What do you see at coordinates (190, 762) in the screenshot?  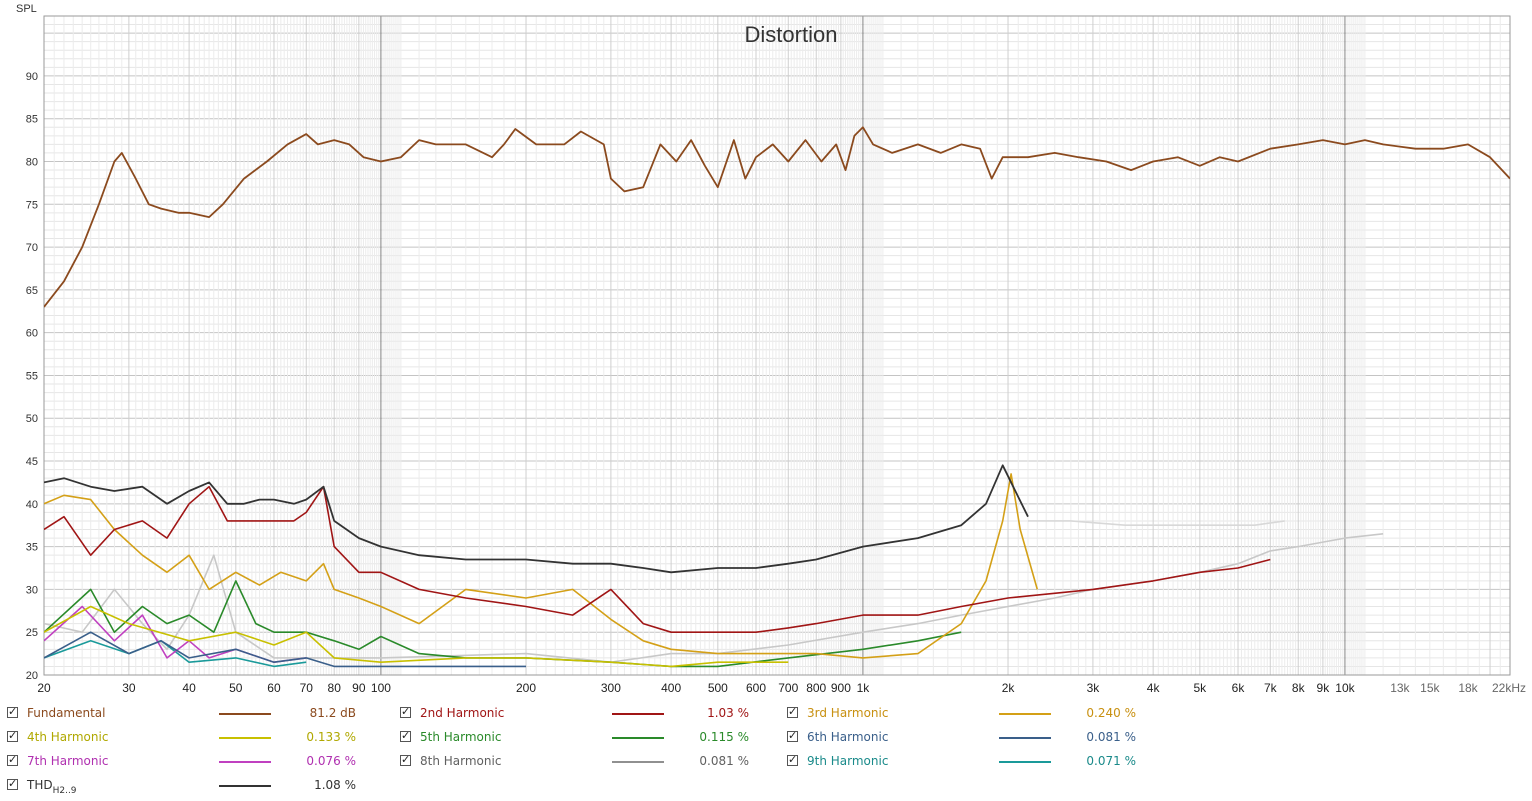 I see `legend-item: 7th Harmonic 0.076 %` at bounding box center [190, 762].